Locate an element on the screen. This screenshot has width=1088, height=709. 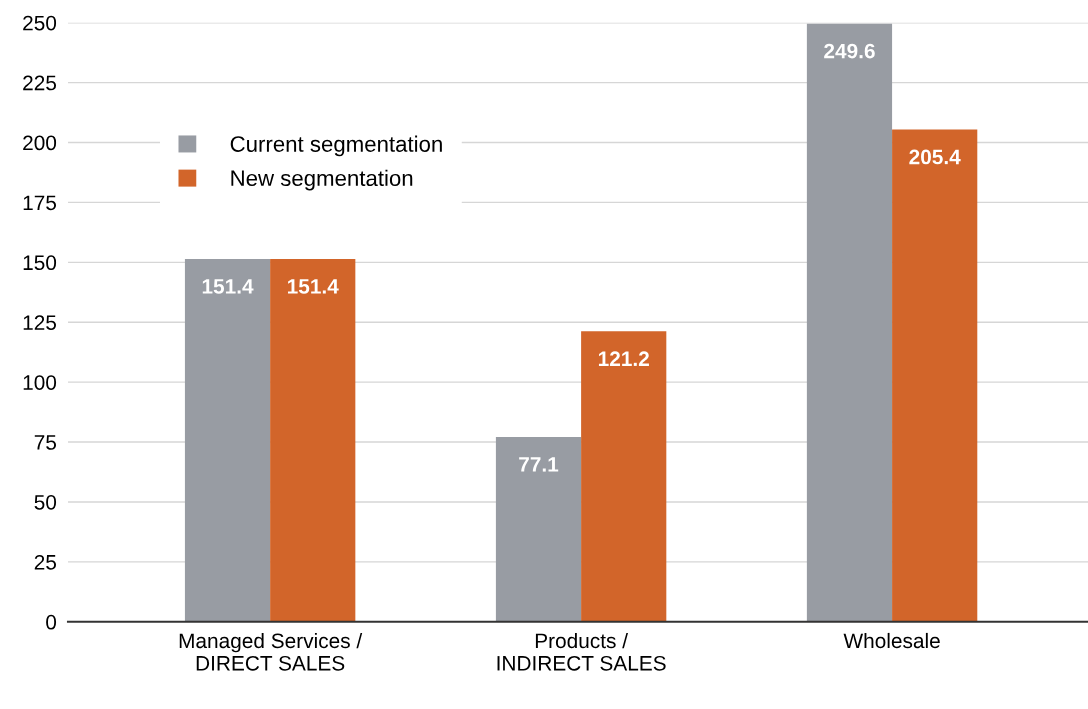
y-tick-label: 125 is located at coordinates (40, 322).